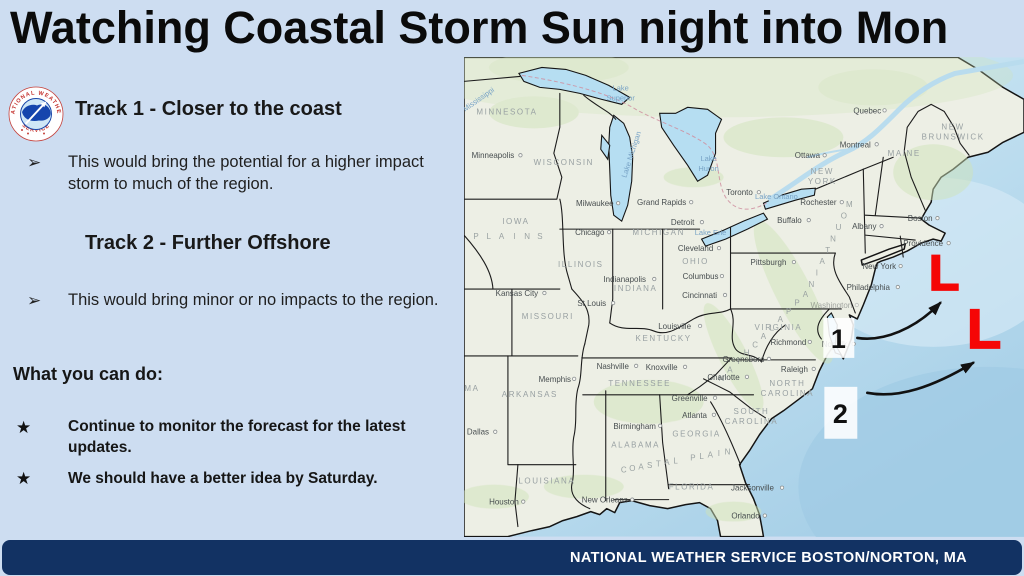 Image resolution: width=1024 pixels, height=576 pixels. I want to click on map-region-label: H, so click(747, 353).